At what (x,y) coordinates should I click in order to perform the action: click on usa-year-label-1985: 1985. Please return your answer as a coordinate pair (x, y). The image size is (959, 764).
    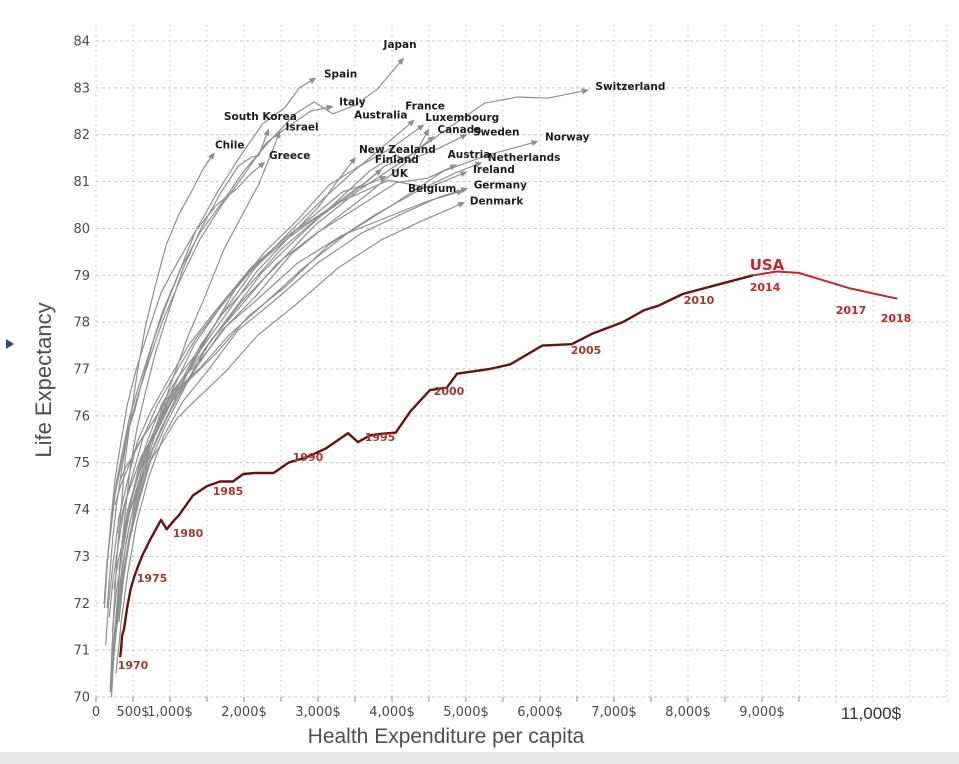
    Looking at the image, I should click on (228, 491).